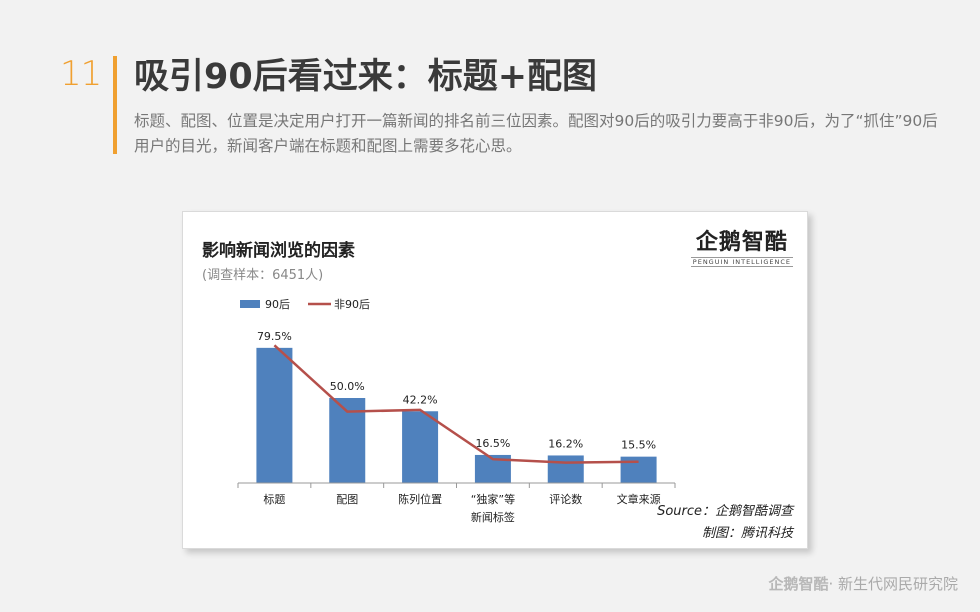 The width and height of the screenshot is (980, 612). Describe the element at coordinates (352, 304) in the screenshot. I see `legend-label-non90: 非90后` at that location.